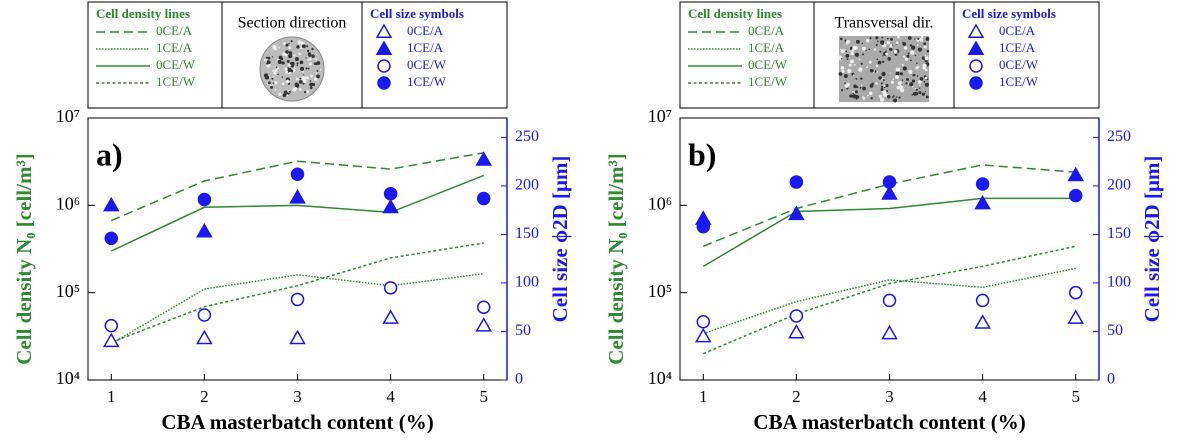 Image resolution: width=1191 pixels, height=440 pixels. What do you see at coordinates (24, 258) in the screenshot?
I see `y-axis-label: Cell density N₀ [cell/m³]` at bounding box center [24, 258].